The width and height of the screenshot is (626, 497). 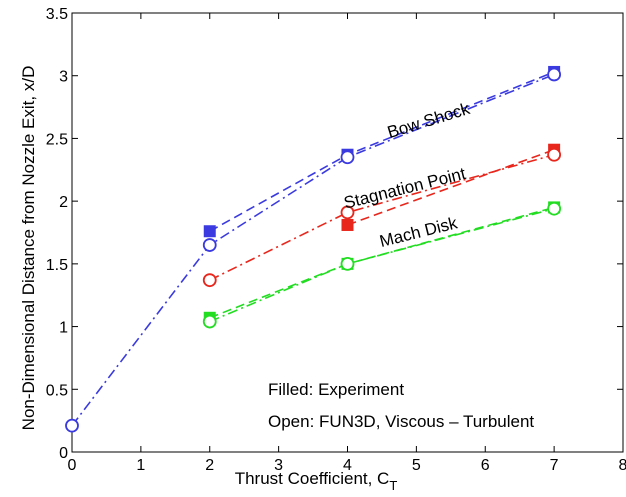 What do you see at coordinates (63, 453) in the screenshot?
I see `y-tick-label: 0` at bounding box center [63, 453].